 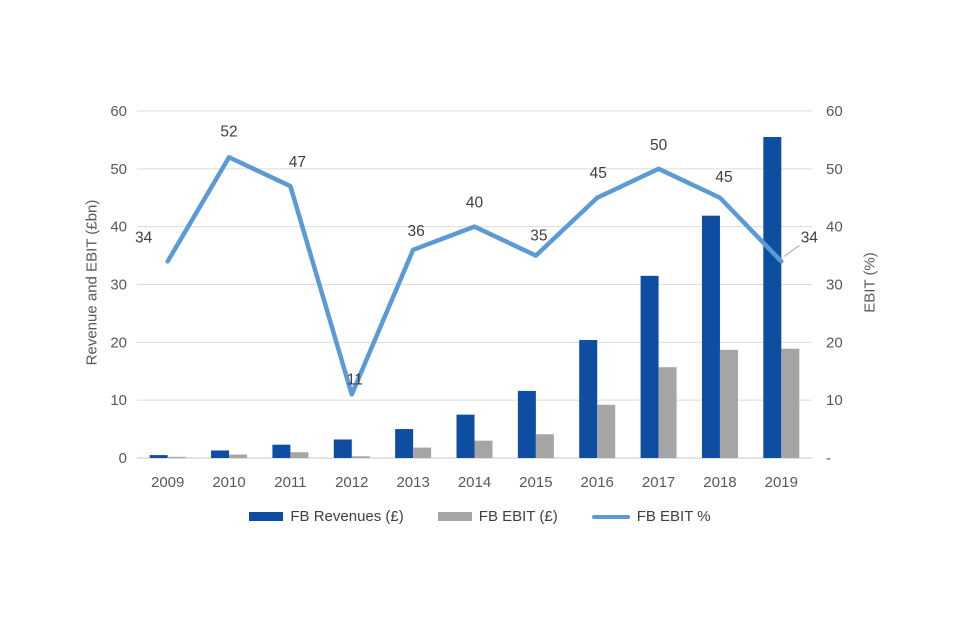 I want to click on left-axis-tick: 30, so click(x=118, y=285).